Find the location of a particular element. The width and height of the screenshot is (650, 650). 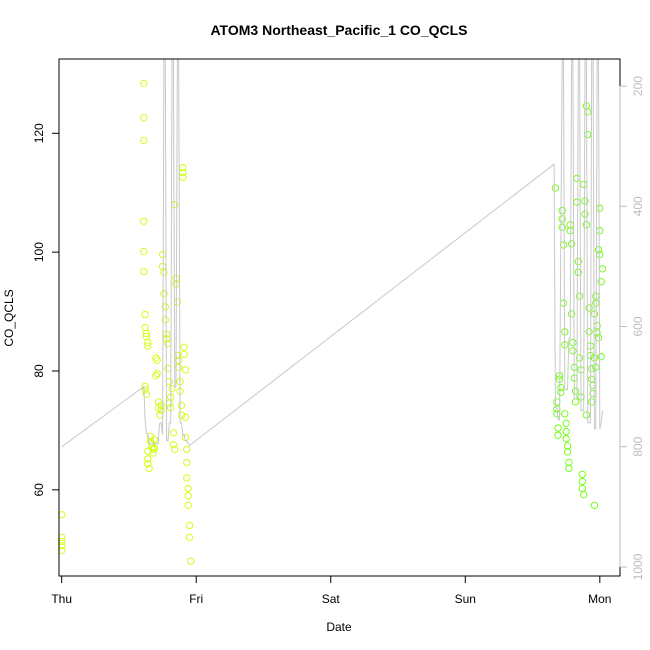

y-axis: 60 80 100 120 is located at coordinates (46, 310).